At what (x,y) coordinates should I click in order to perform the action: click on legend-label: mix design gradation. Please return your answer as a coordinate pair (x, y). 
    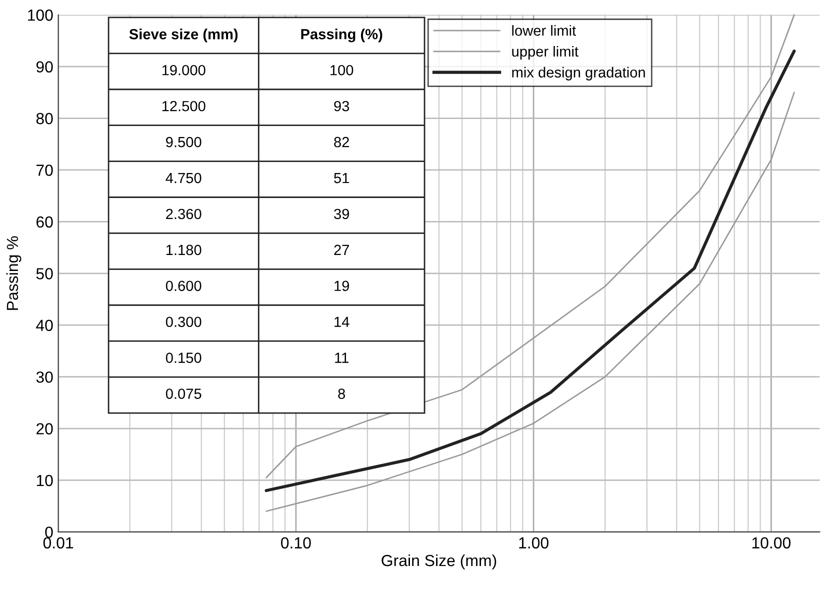
    Looking at the image, I should click on (578, 73).